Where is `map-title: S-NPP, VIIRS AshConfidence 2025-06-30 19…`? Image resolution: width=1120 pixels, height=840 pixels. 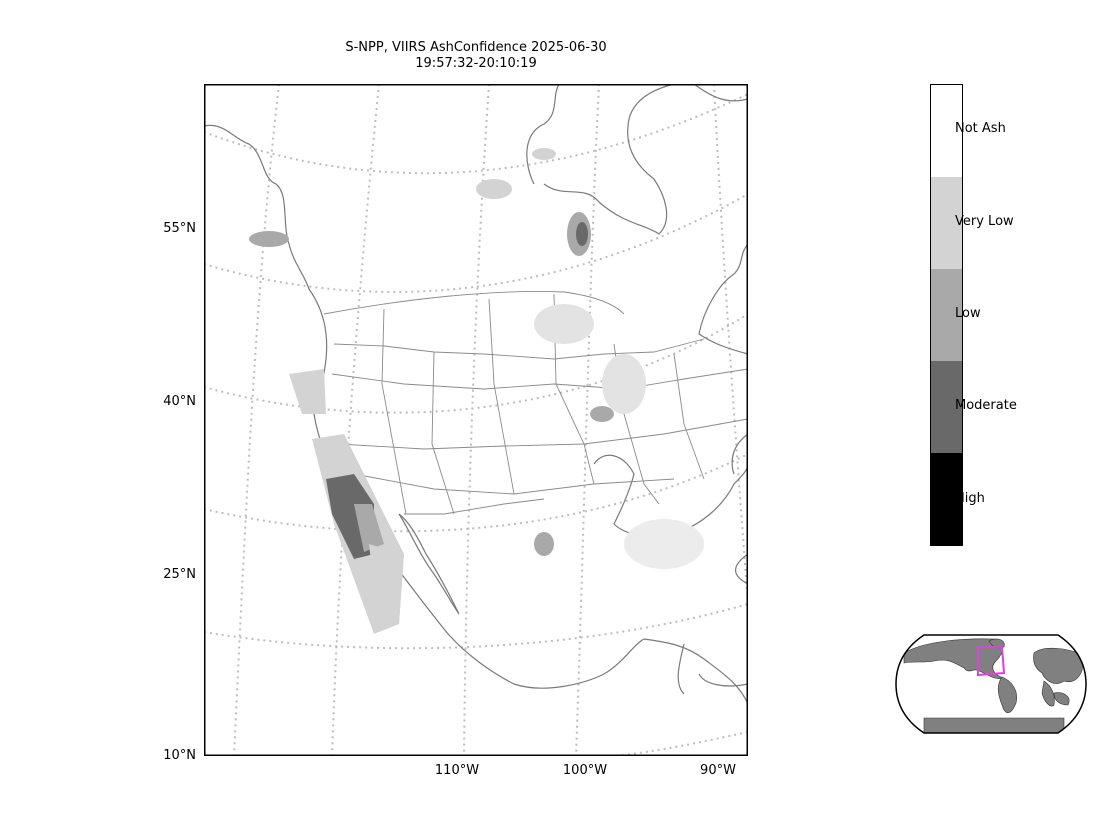 map-title: S-NPP, VIIRS AshConfidence 2025-06-30 19… is located at coordinates (476, 56).